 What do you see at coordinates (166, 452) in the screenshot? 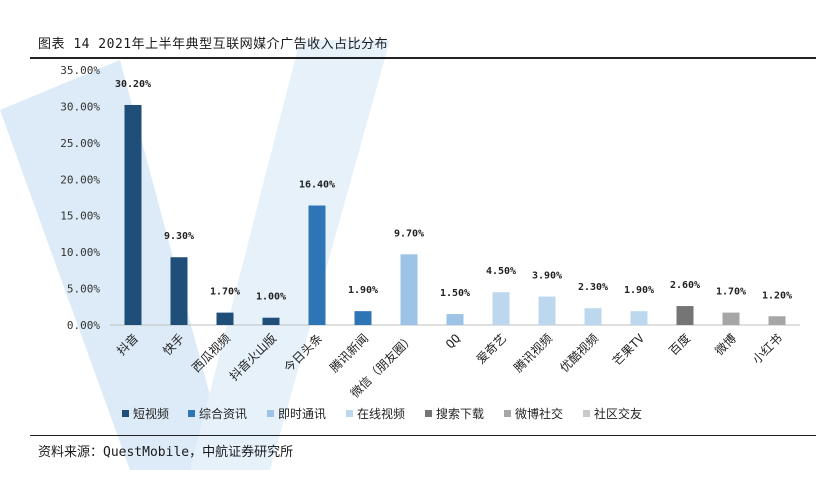
I see `source-note: 资料来源：QuestMobile，中航证券研究所` at bounding box center [166, 452].